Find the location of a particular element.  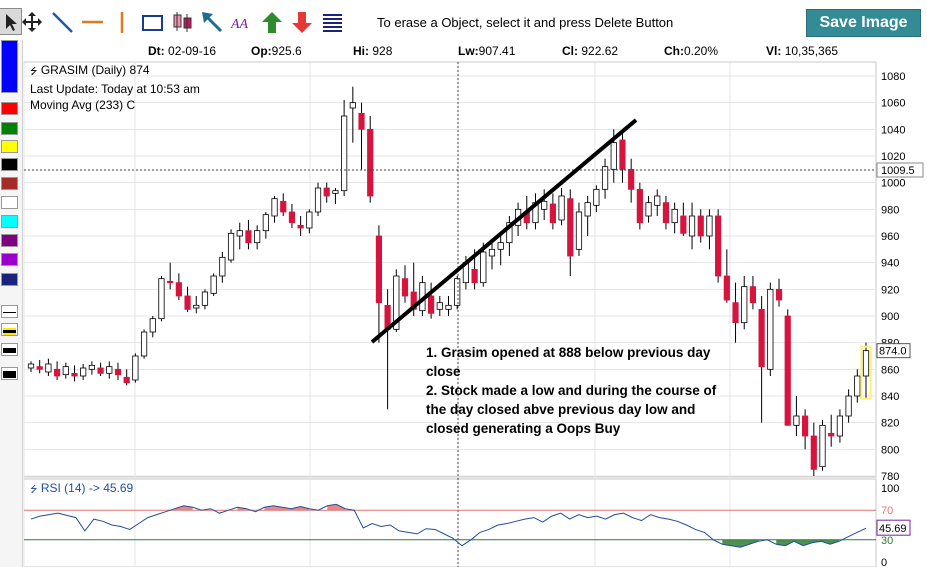

horizontal-line-tool-button is located at coordinates (91, 21).